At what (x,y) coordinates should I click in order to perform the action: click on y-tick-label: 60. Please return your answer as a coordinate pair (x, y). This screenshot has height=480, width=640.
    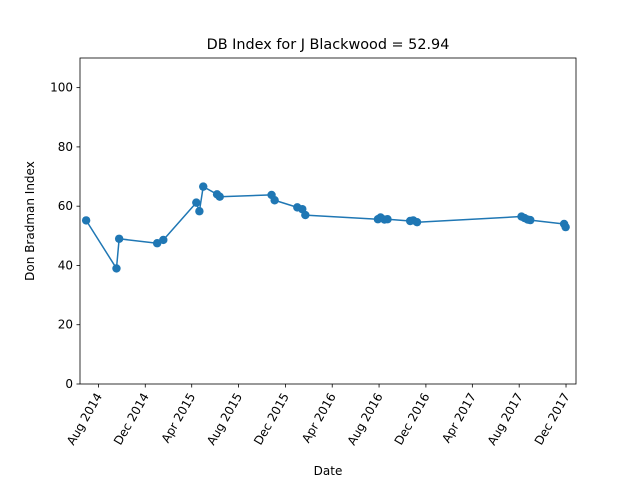
    Looking at the image, I should click on (65, 206).